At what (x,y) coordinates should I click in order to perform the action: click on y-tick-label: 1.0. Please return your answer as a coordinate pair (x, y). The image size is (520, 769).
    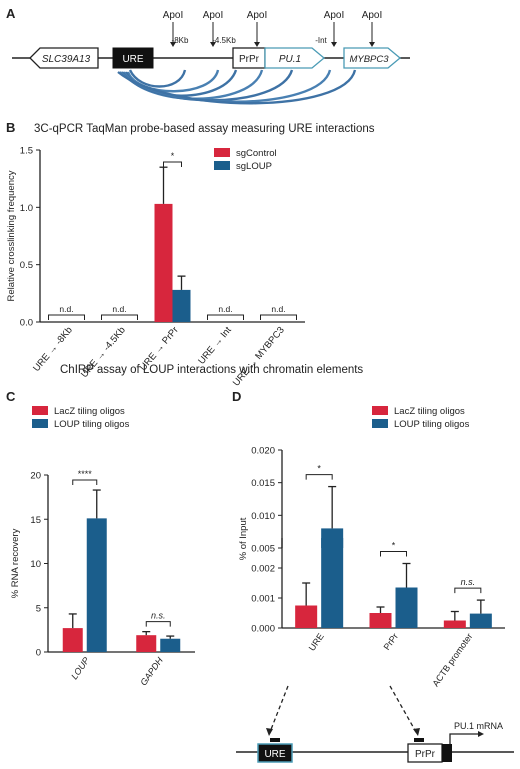
    Looking at the image, I should click on (26, 208).